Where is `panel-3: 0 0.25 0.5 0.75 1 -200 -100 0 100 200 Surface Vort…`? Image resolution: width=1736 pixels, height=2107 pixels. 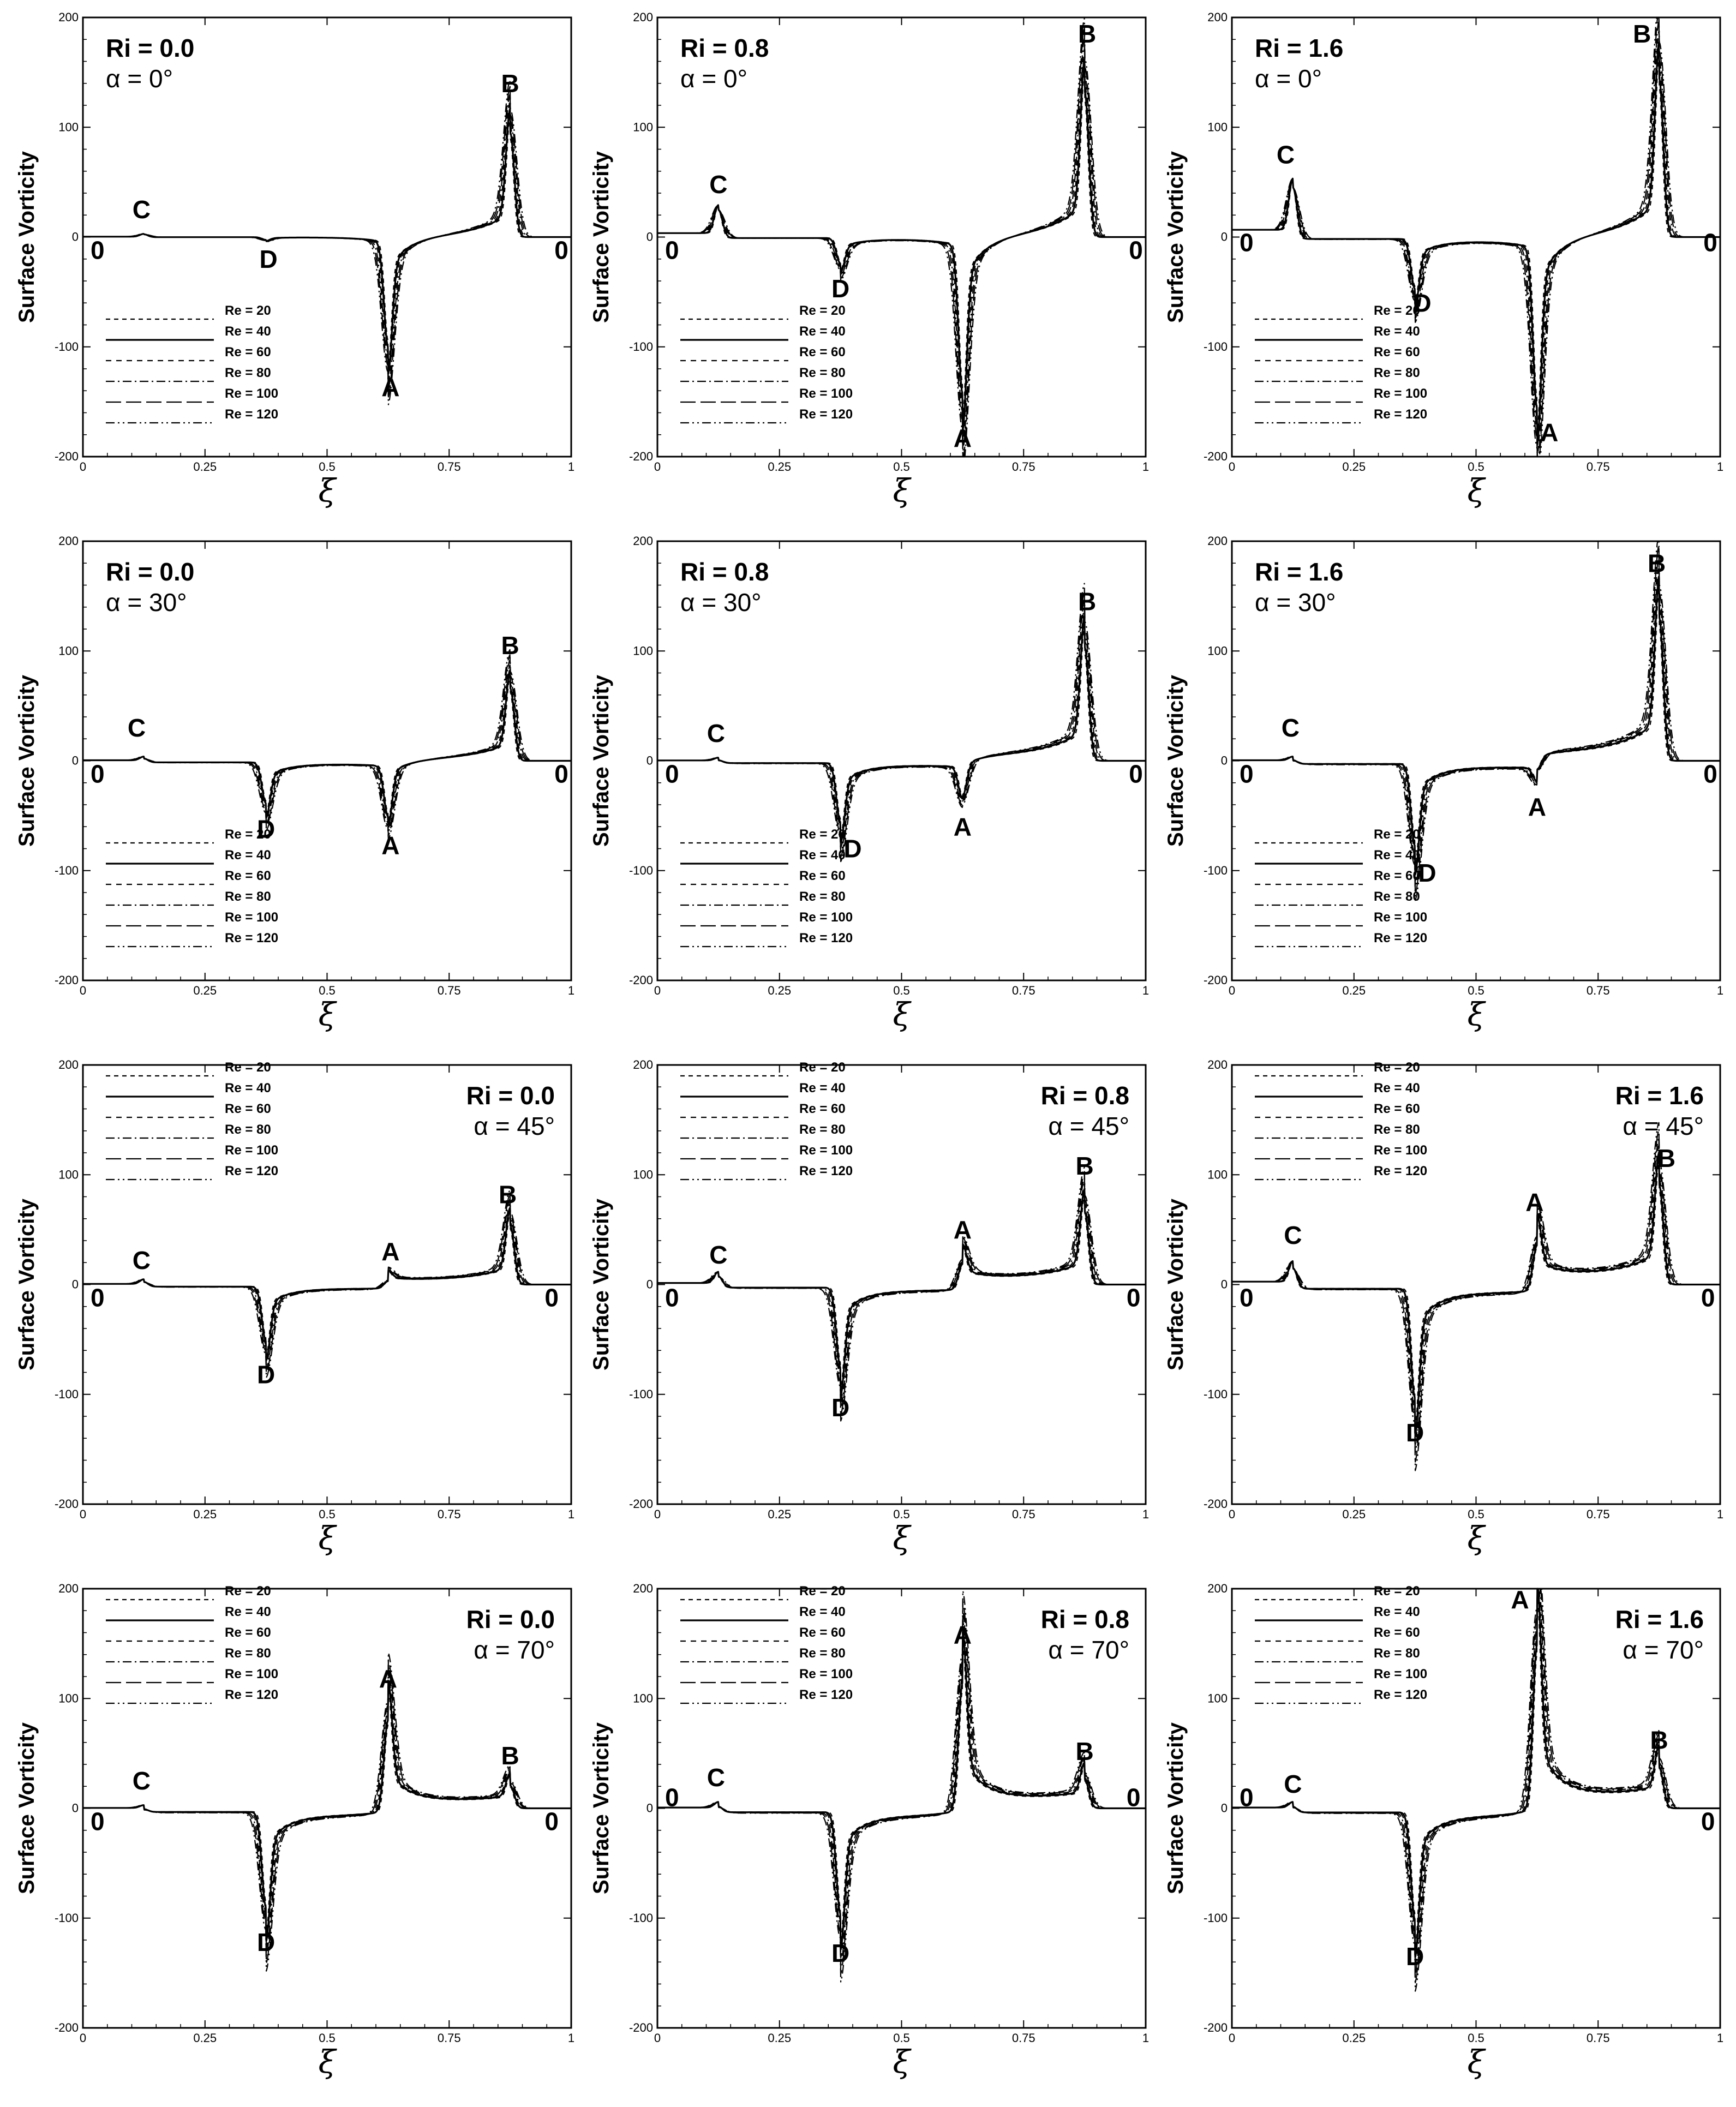
panel-3: 0 0.25 0.5 0.75 1 -200 -100 0 100 200 Surface Vort… is located at coordinates (1444, 259).